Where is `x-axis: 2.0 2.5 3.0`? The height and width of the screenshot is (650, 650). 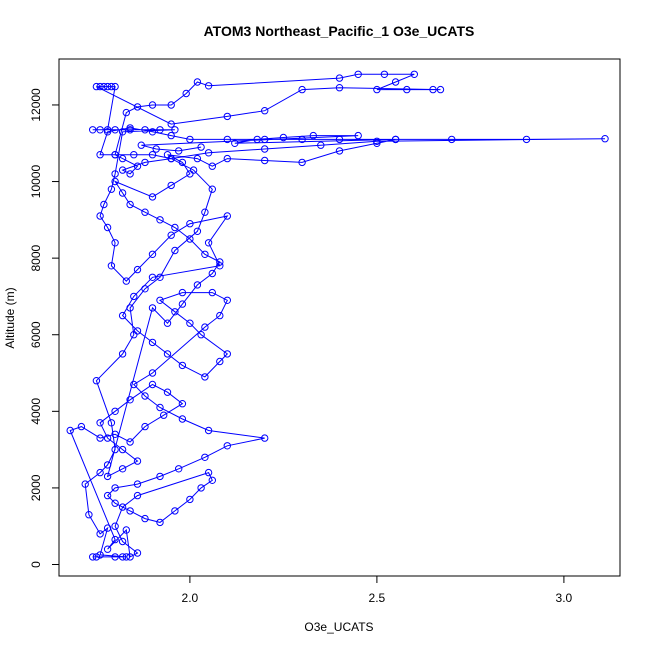
x-axis: 2.0 2.5 3.0 is located at coordinates (377, 590).